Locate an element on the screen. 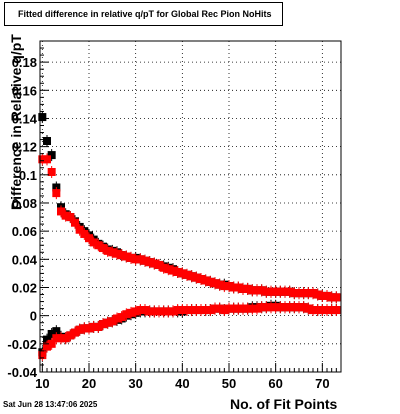  y-tick-label: 0.06 is located at coordinates (24, 231).